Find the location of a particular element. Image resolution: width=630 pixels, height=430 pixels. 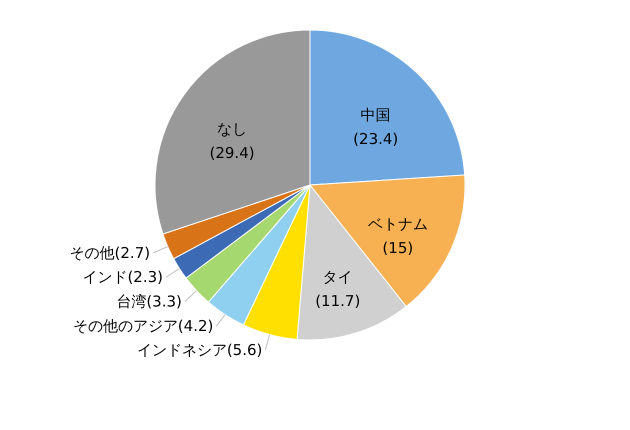

data-label: (23.4) is located at coordinates (375, 139).